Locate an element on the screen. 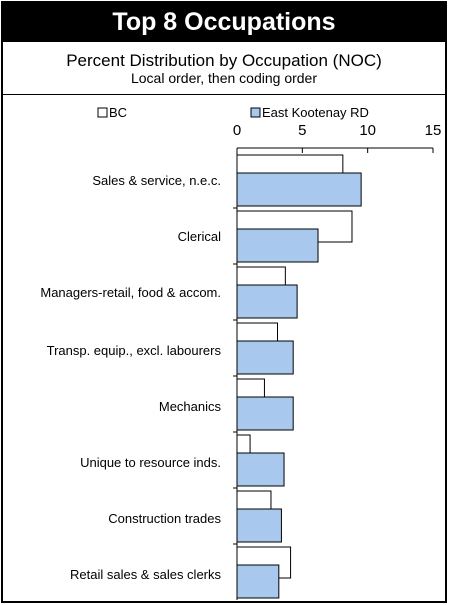  x-tick-label: 0 is located at coordinates (237, 130).